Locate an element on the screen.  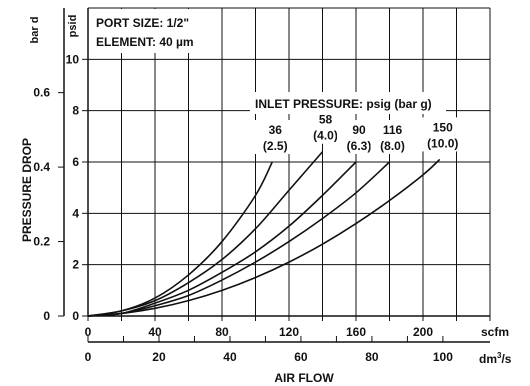
port-size-label: PORT SIZE: 1/2" is located at coordinates (142, 23).